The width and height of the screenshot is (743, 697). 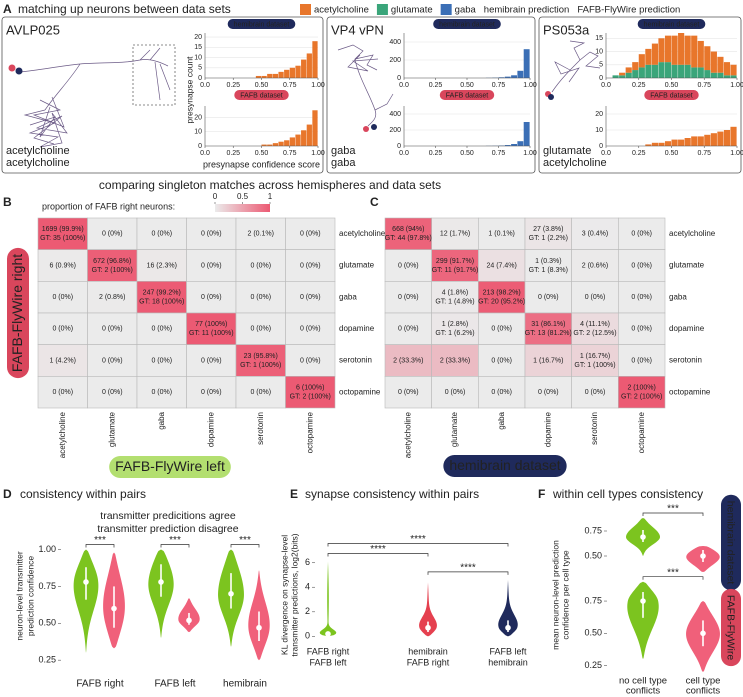 What do you see at coordinates (601, 65) in the screenshot?
I see `y-tick-label: 5` at bounding box center [601, 65].